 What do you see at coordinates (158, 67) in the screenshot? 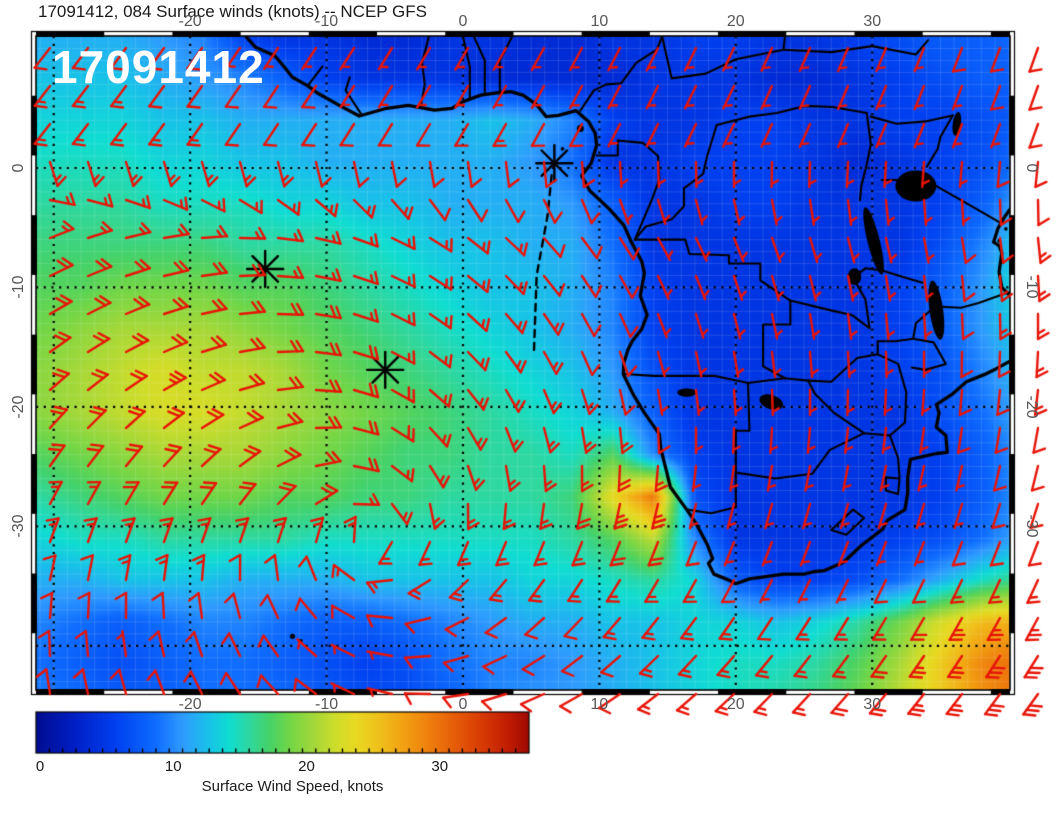
I see `forecast-cycle-label: 17091412` at bounding box center [158, 67].